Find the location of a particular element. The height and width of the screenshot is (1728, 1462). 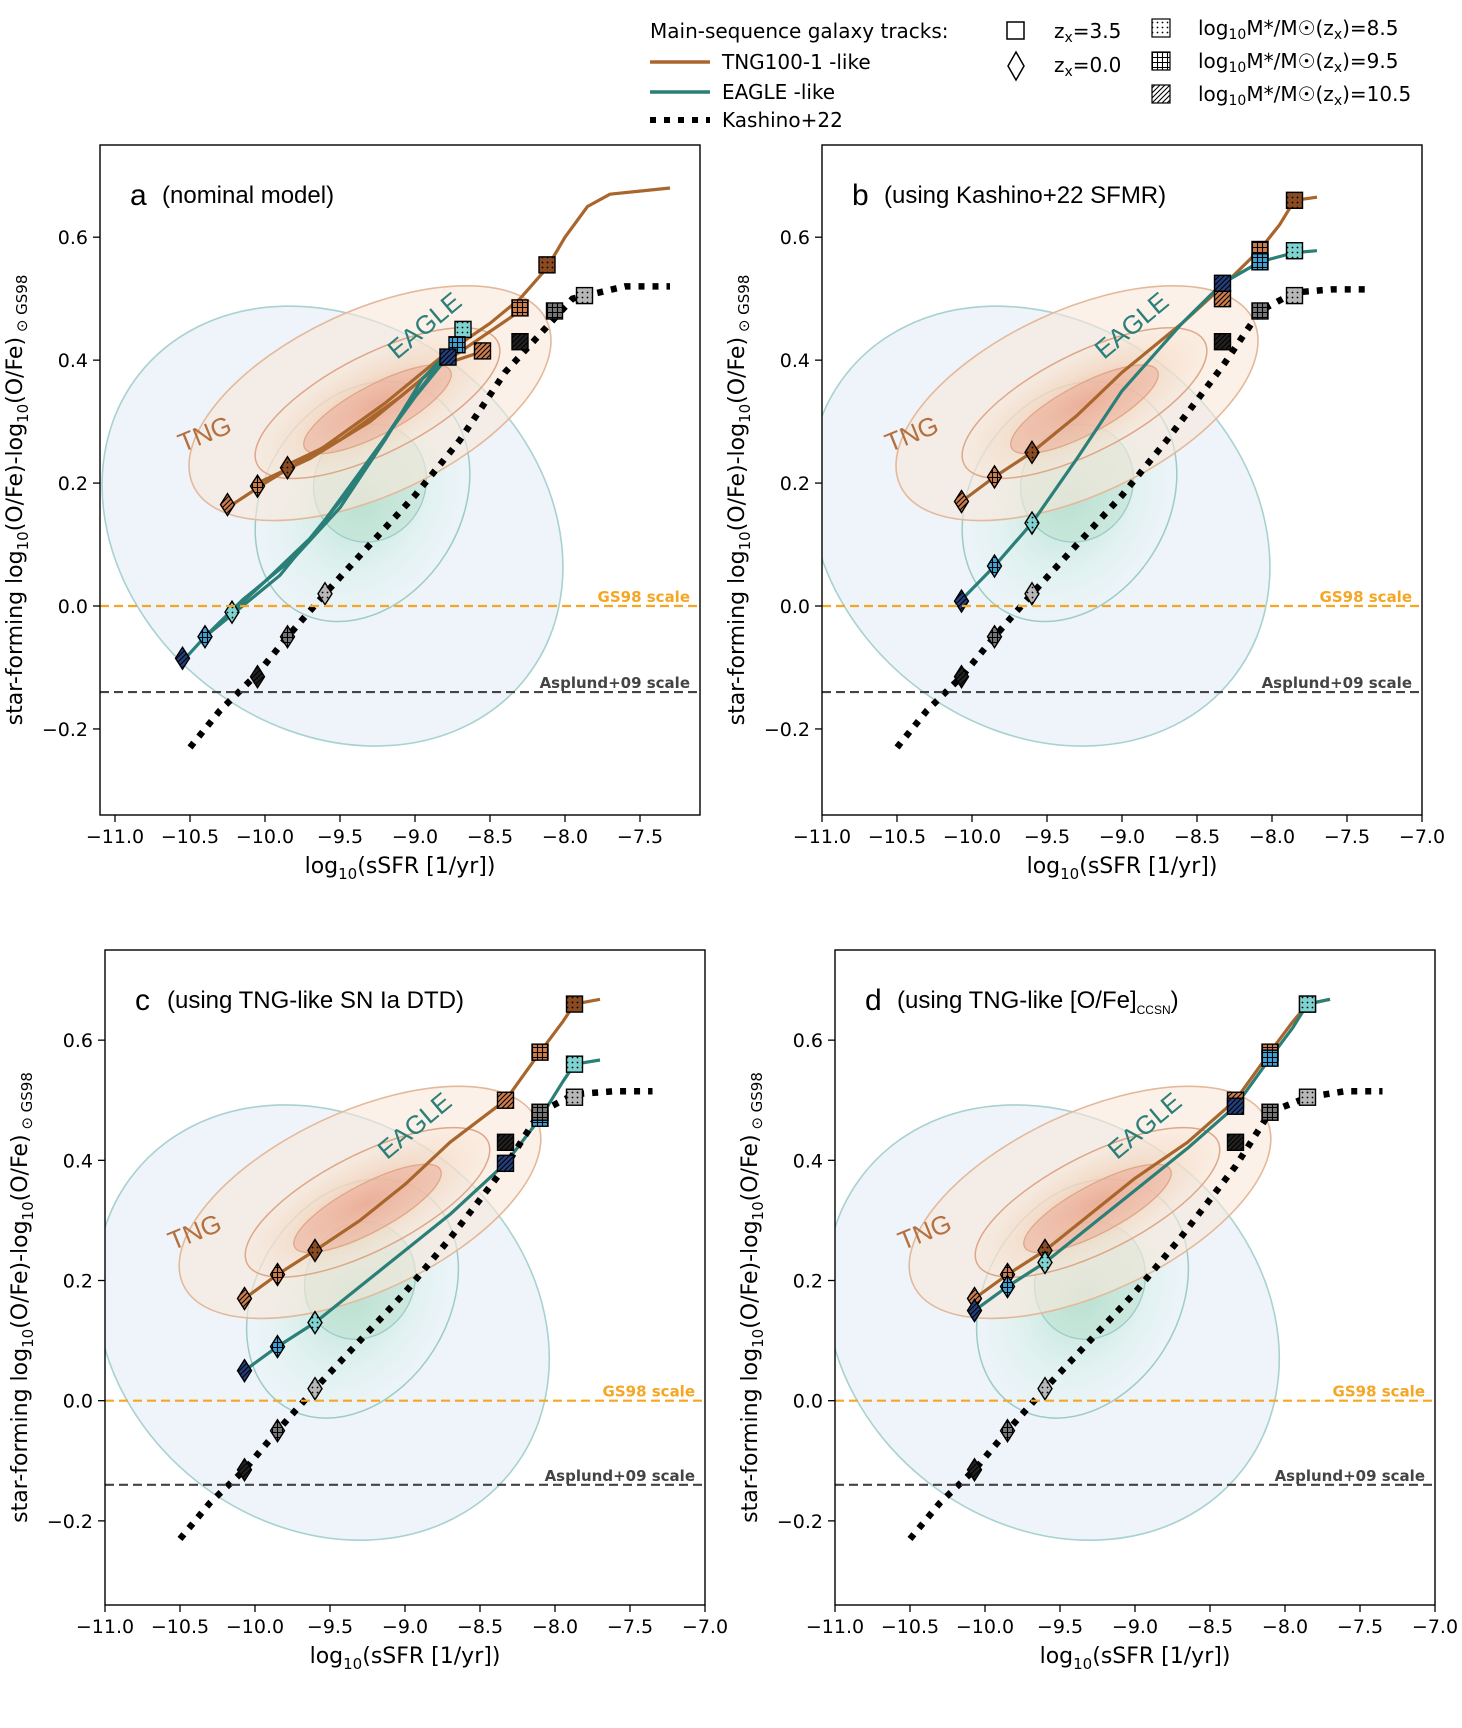

legend-zx-35: zx=3.5 is located at coordinates (1087, 32).